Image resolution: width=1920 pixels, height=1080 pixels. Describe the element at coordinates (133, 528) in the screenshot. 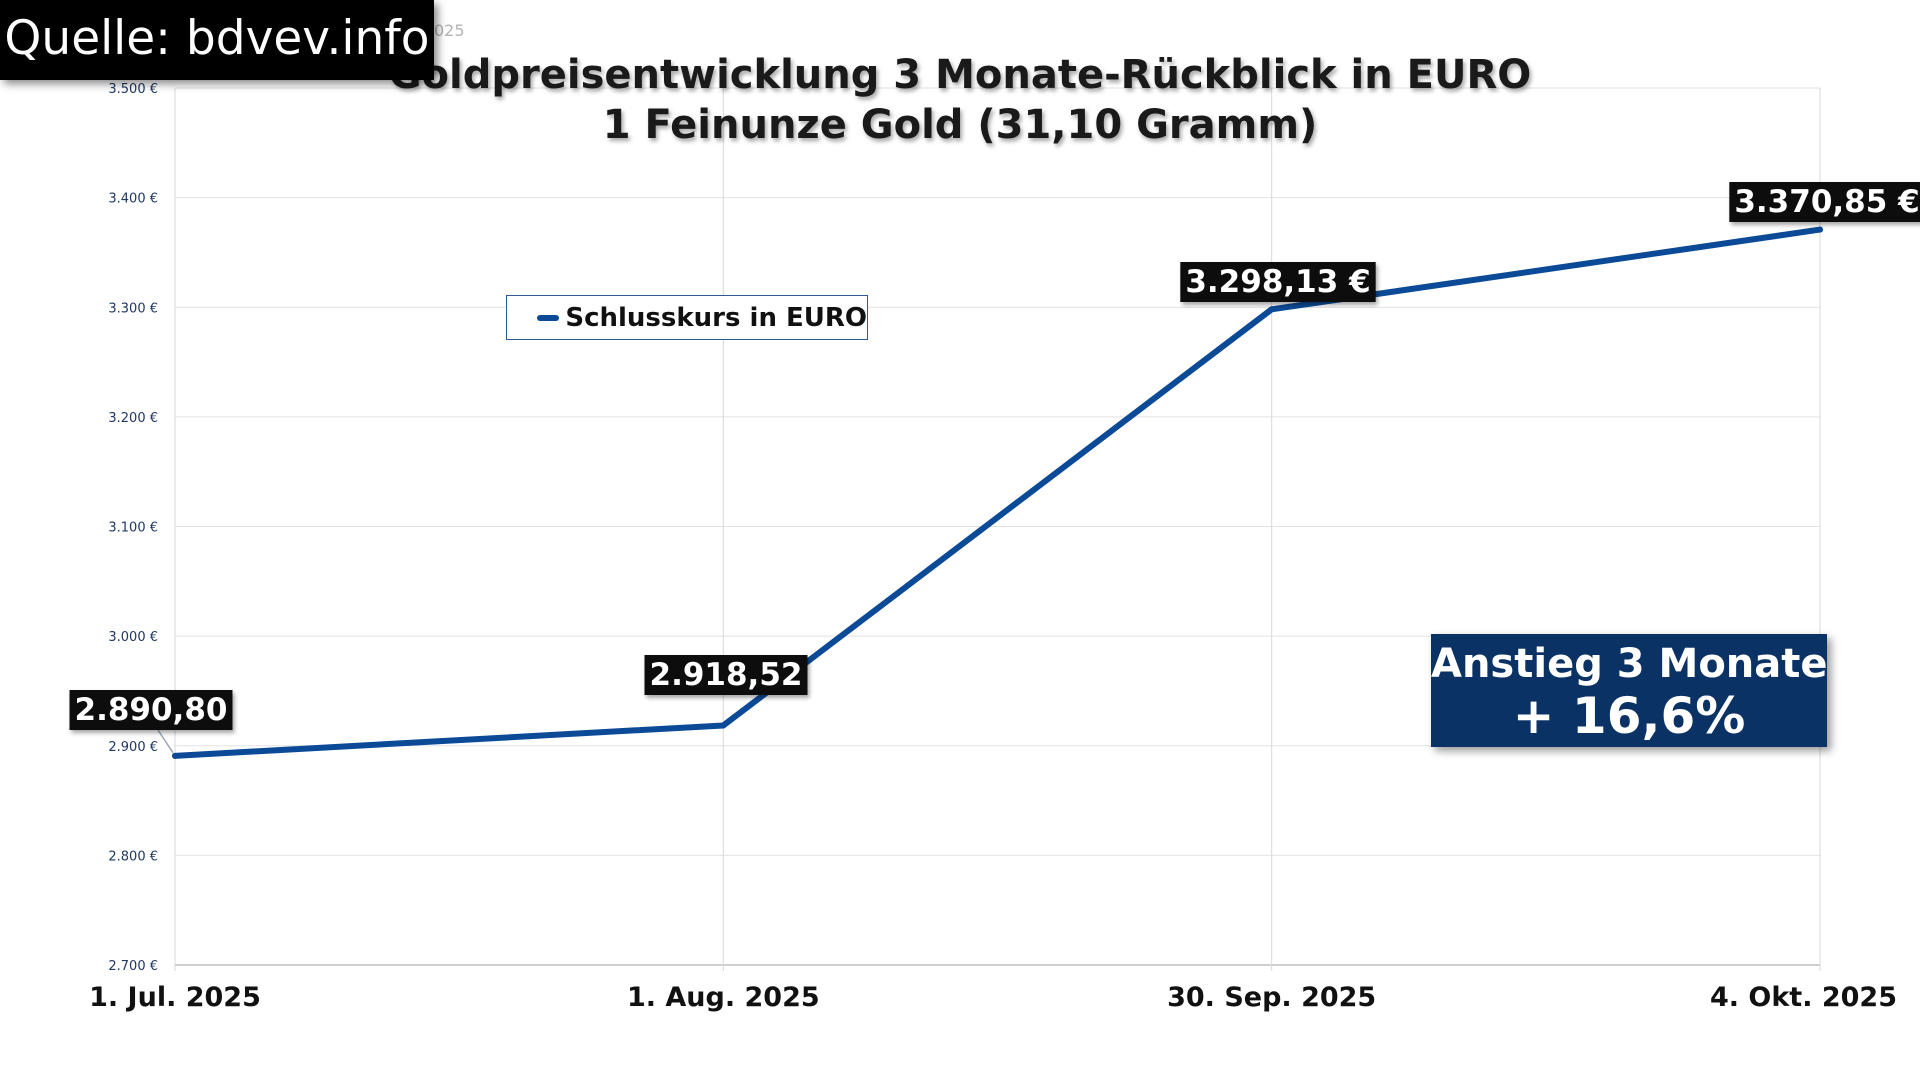

I see `y-tick-label: 3.100 €` at that location.